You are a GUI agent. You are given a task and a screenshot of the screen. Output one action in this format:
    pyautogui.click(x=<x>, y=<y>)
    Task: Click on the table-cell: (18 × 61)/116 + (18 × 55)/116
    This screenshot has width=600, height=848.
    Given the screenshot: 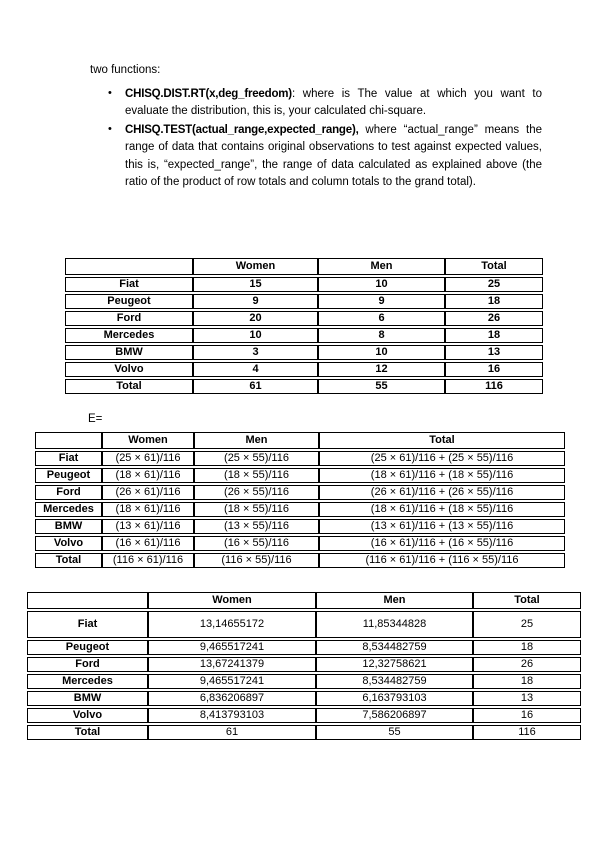 What is the action you would take?
    pyautogui.click(x=442, y=475)
    